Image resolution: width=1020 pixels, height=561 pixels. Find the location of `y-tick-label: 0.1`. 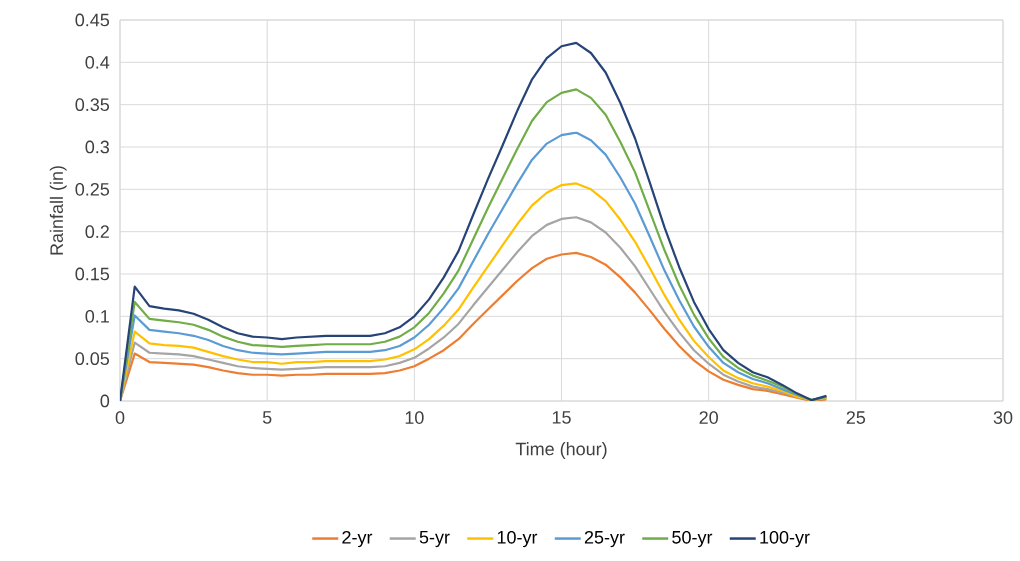

y-tick-label: 0.1 is located at coordinates (97, 316).